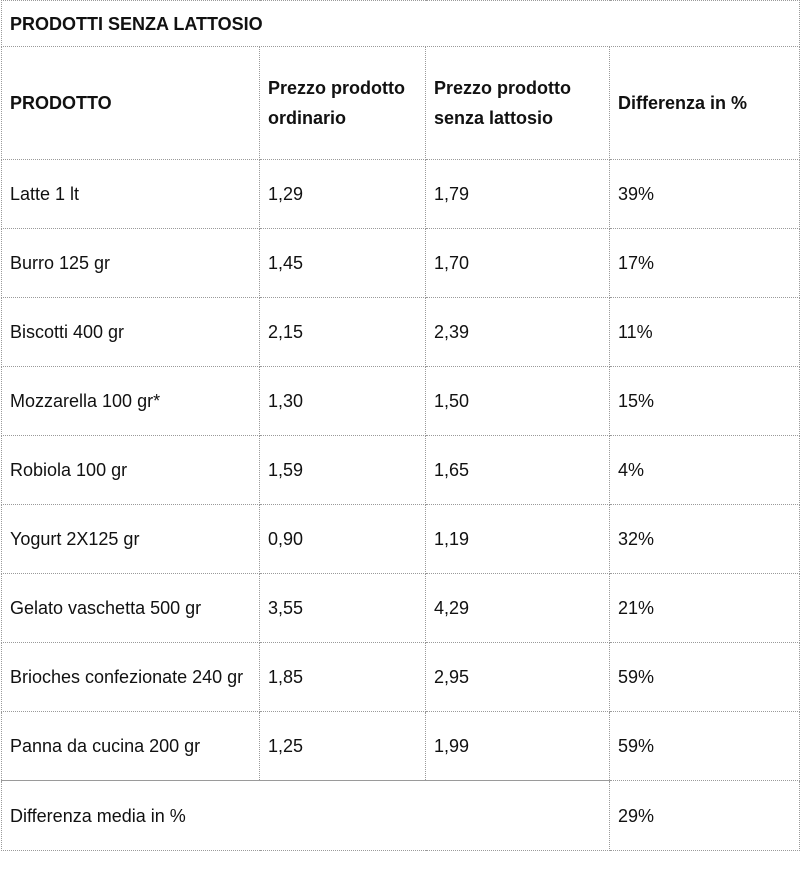 Image resolution: width=800 pixels, height=879 pixels. Describe the element at coordinates (342, 194) in the screenshot. I see `cell-ordinary-price: 1,29` at that location.